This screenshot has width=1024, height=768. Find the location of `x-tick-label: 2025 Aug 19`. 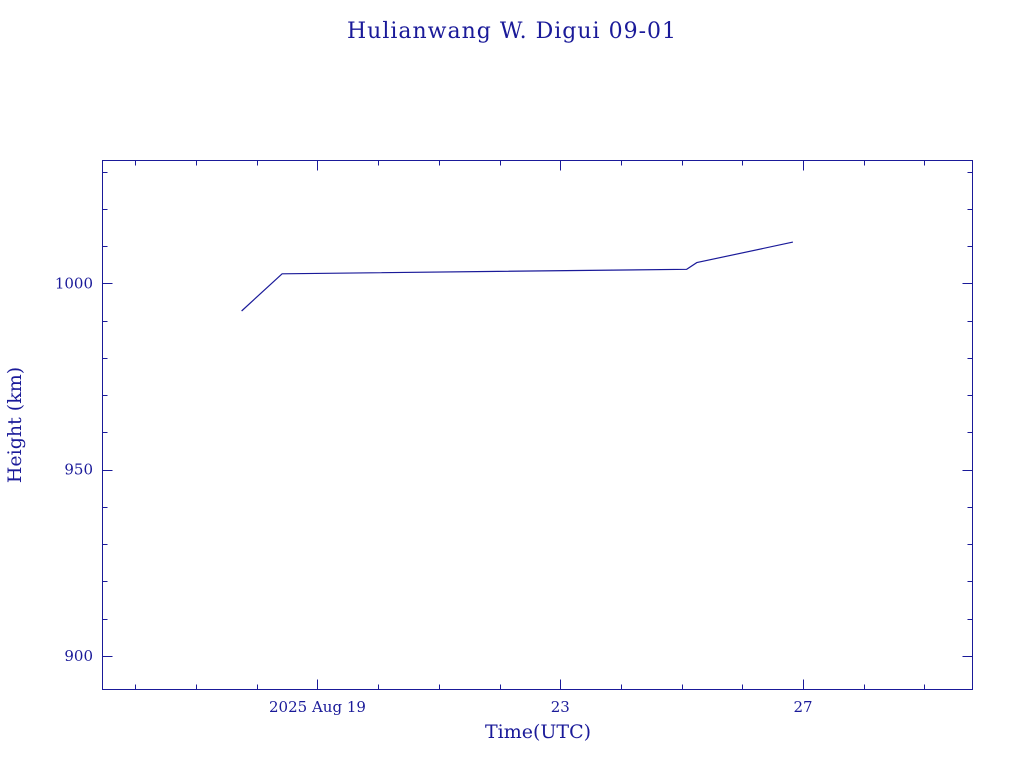

x-tick-label: 2025 Aug 19 is located at coordinates (317, 707).